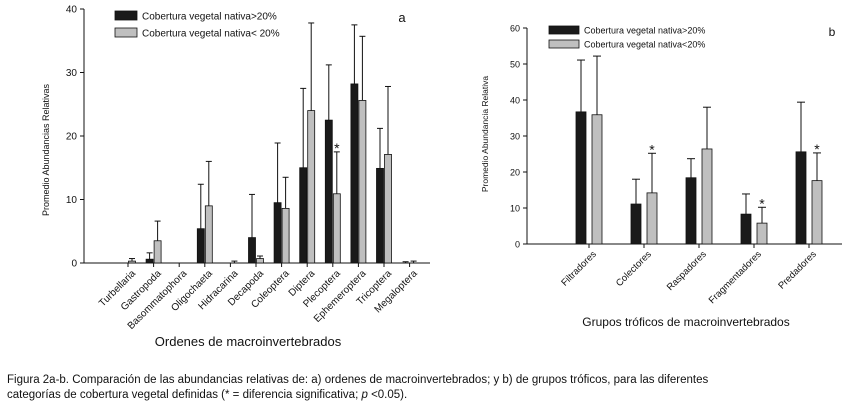  What do you see at coordinates (797, 270) in the screenshot?
I see `x-tick-label: Predadores` at bounding box center [797, 270].